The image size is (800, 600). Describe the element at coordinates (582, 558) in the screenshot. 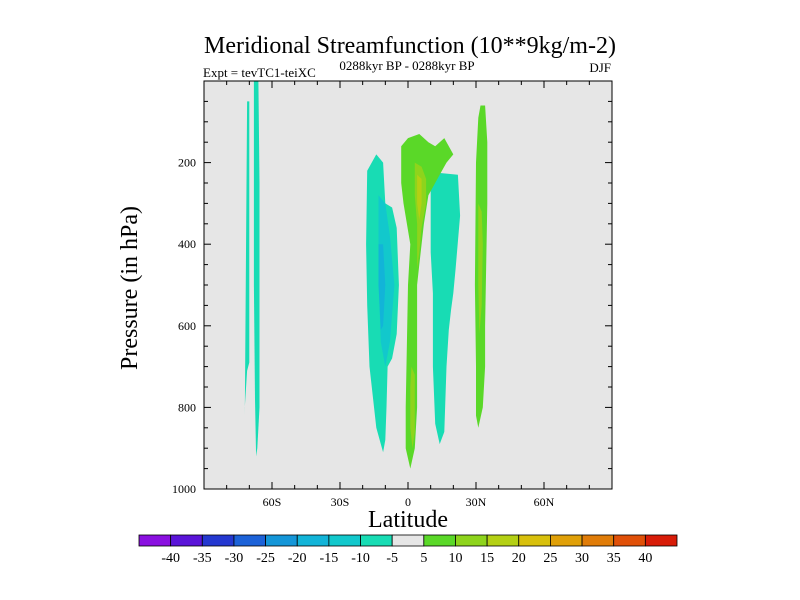

I see `colorbar-label: 30` at that location.